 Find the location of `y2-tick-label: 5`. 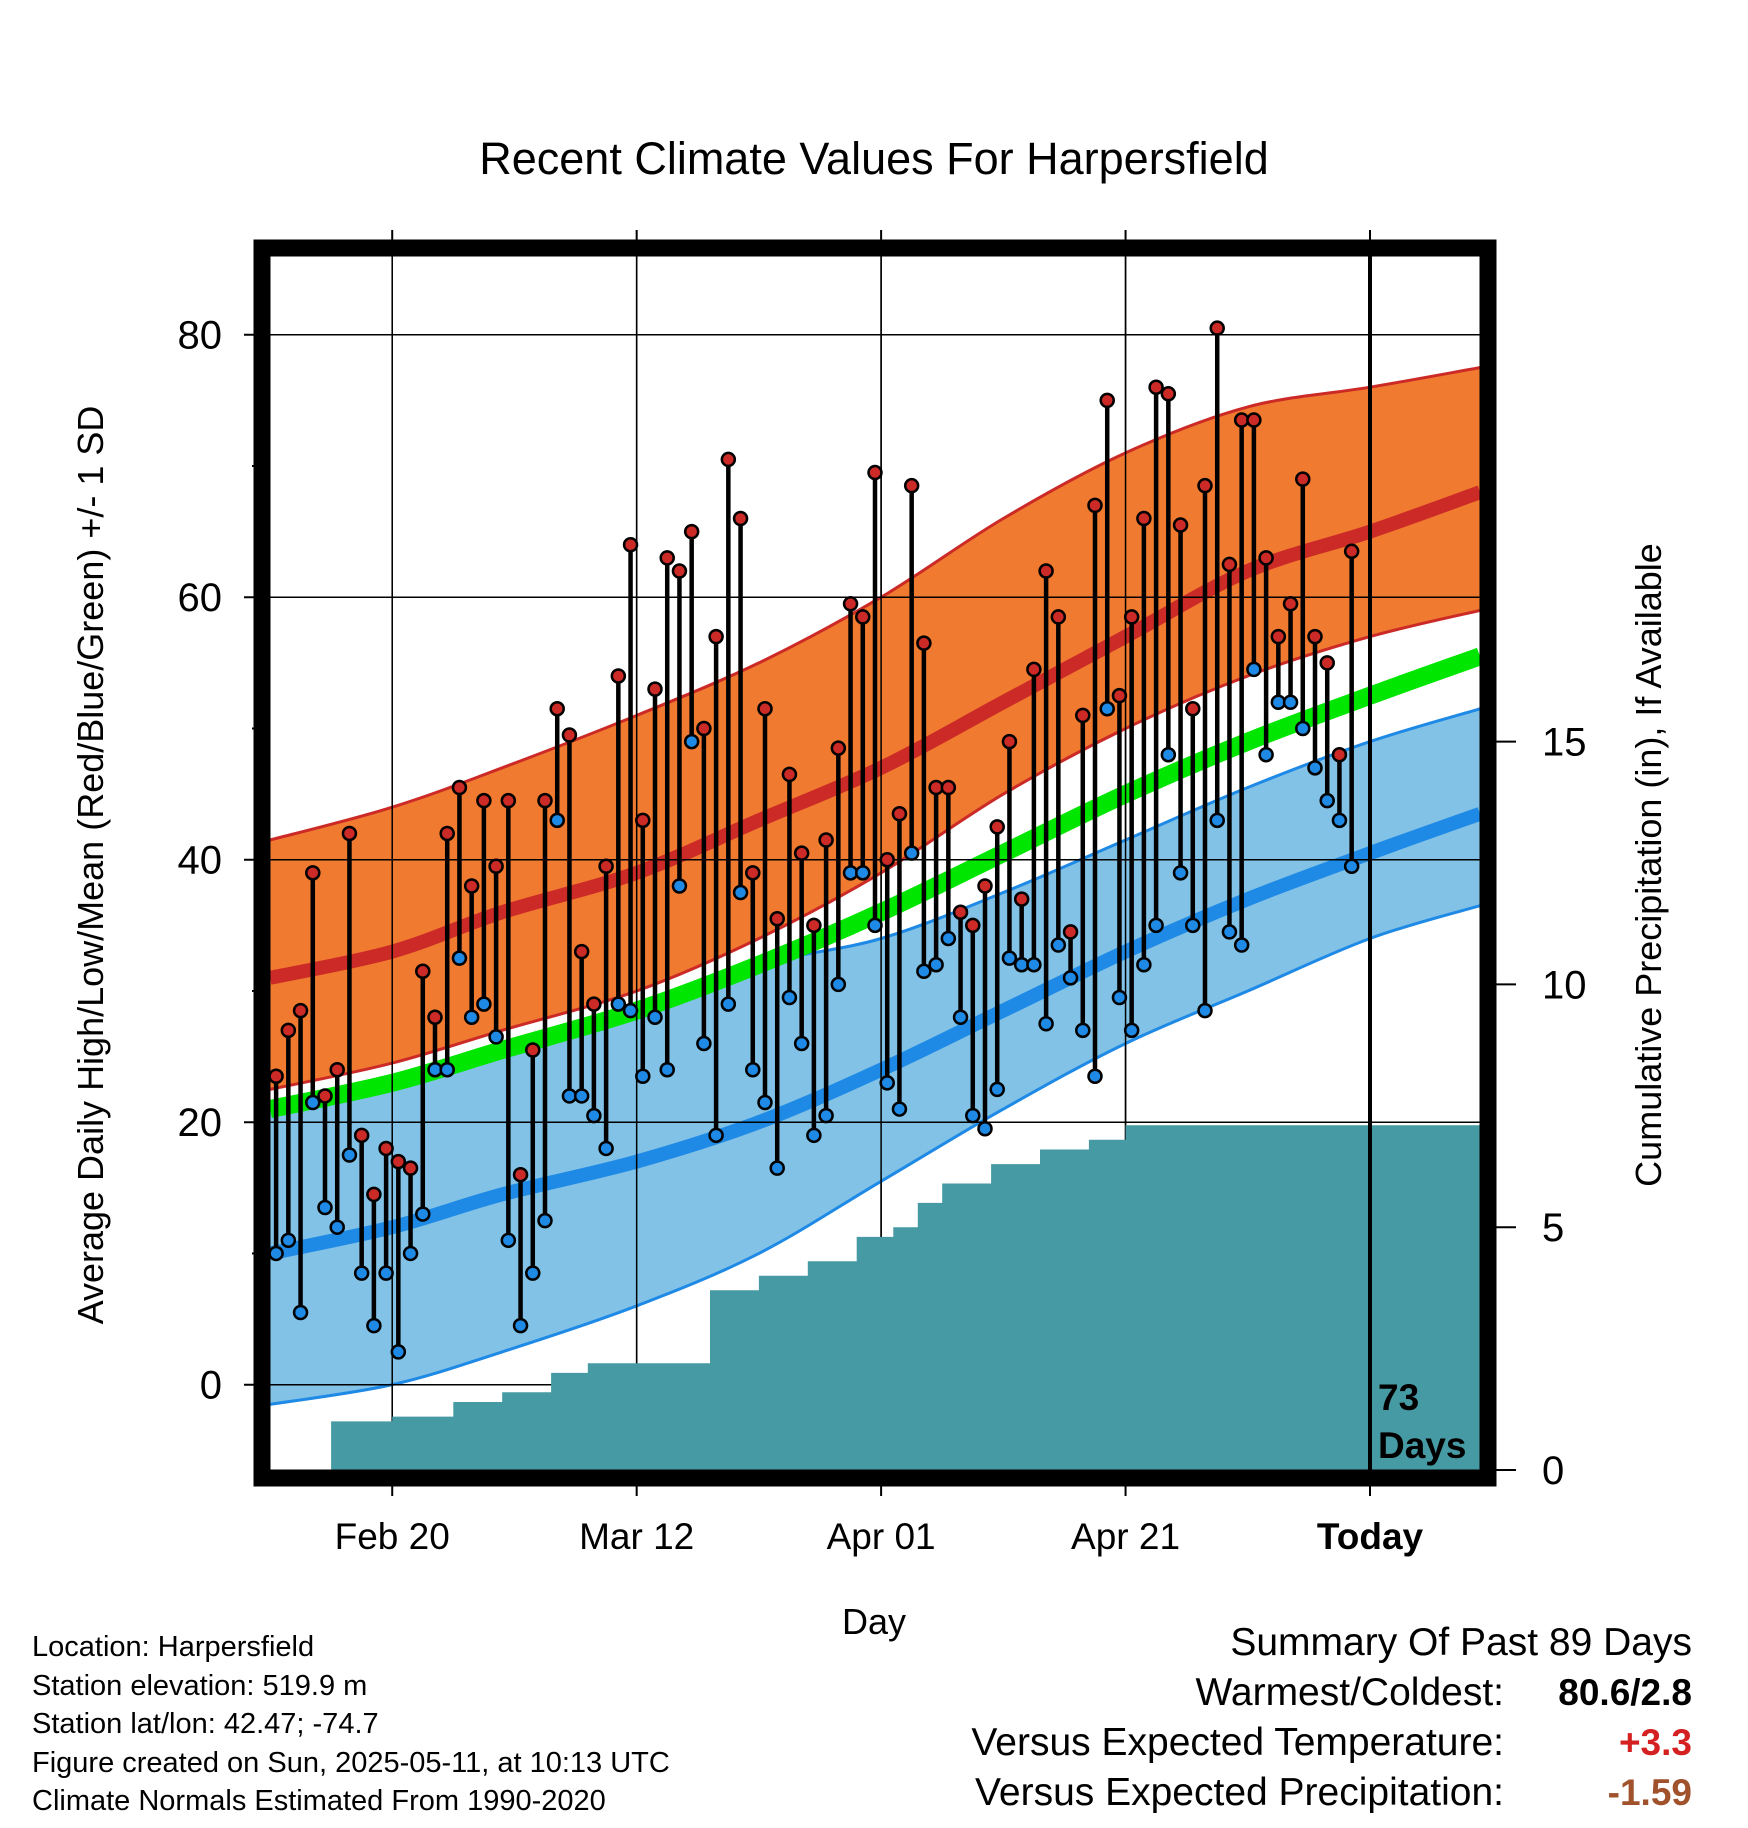

y2-tick-label: 5 is located at coordinates (1553, 1228).